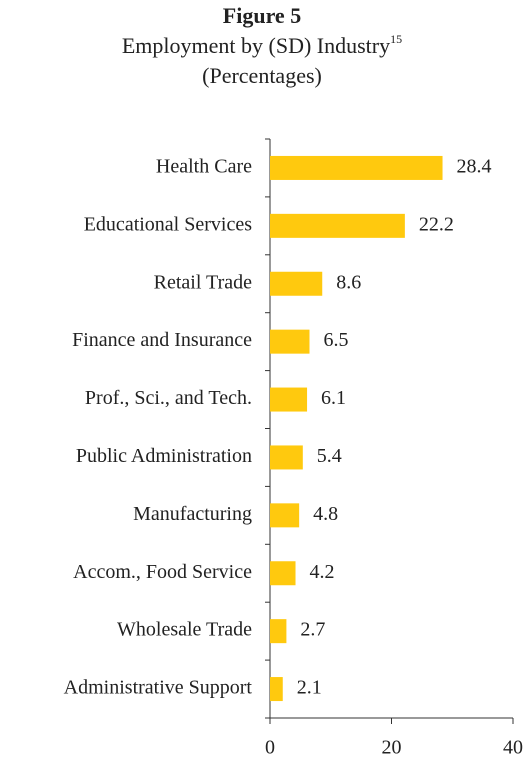 This screenshot has width=529, height=763. I want to click on units-label: (Percentages), so click(262, 75).